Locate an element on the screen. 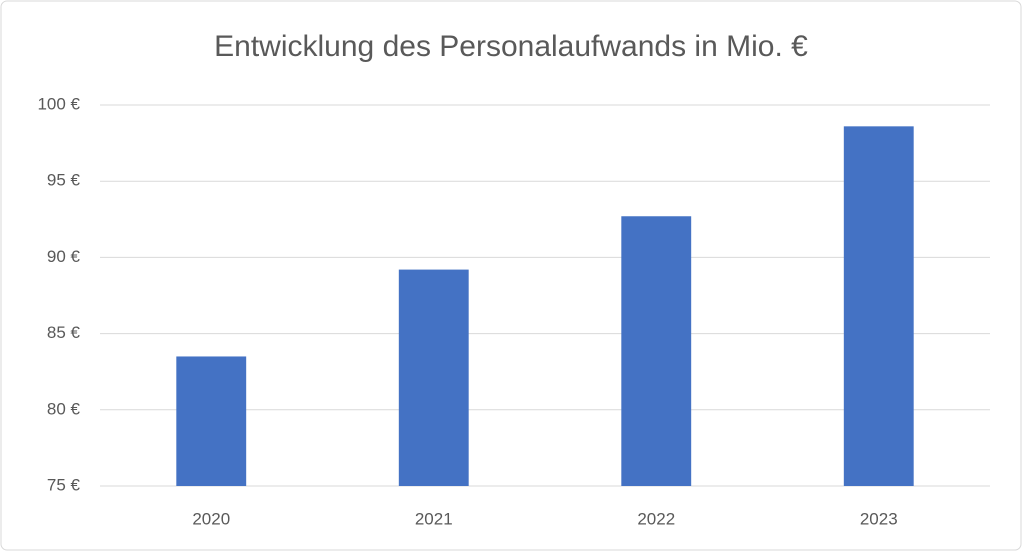  x-tick-label: 2023 is located at coordinates (879, 518).